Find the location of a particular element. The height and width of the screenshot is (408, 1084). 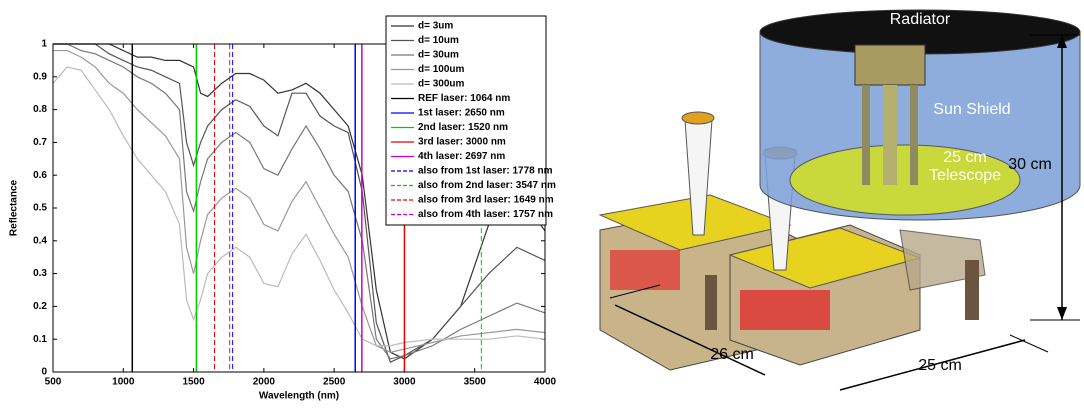

x-tick-label: 3500 is located at coordinates (475, 382).